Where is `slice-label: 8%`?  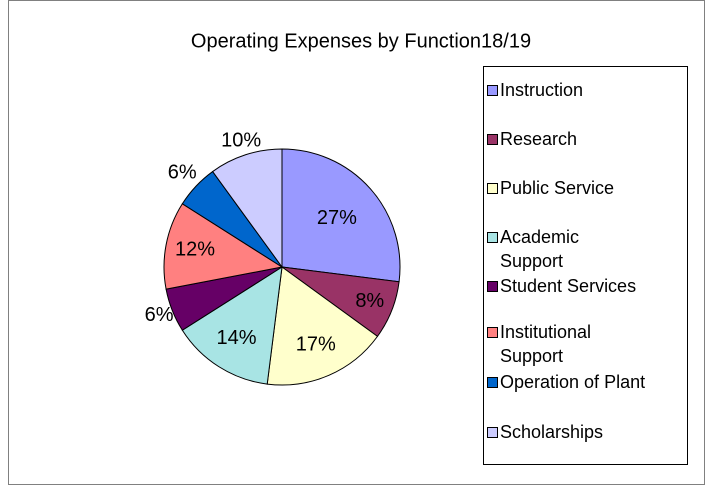 slice-label: 8% is located at coordinates (369, 301).